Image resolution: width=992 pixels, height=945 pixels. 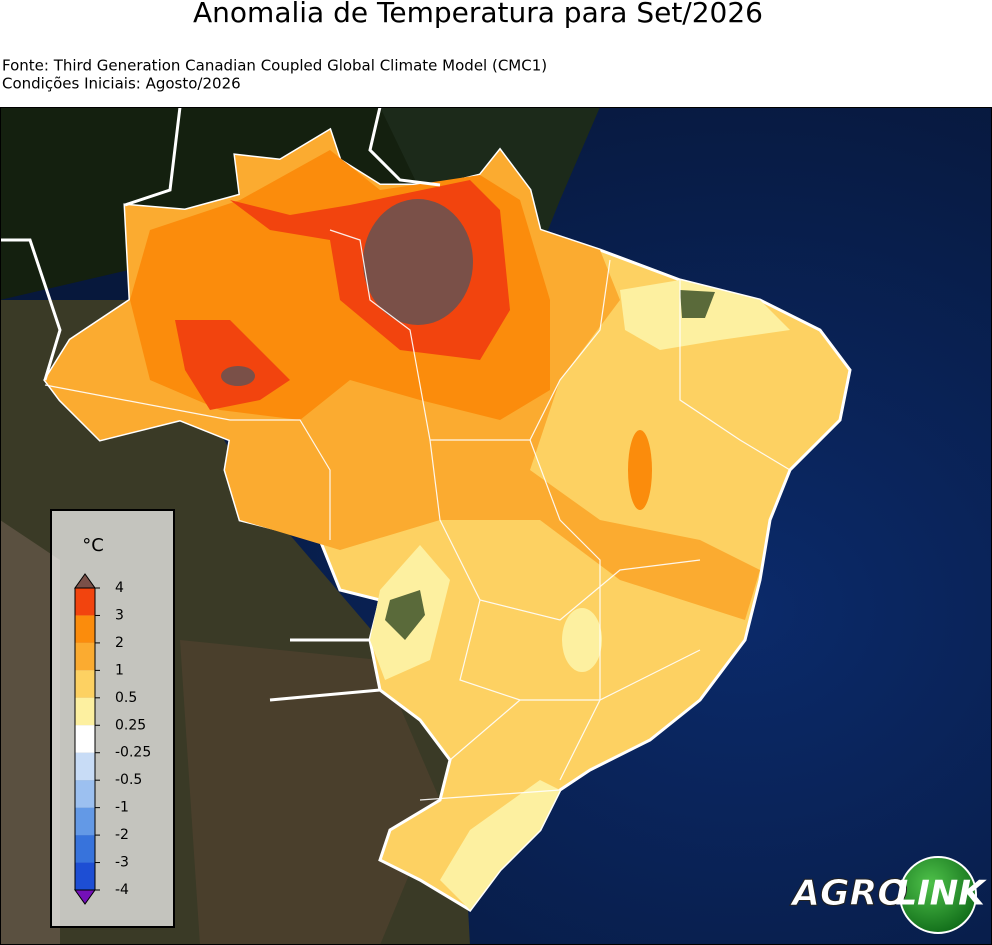 What do you see at coordinates (119, 670) in the screenshot?
I see `colorbar-tick-label: 1` at bounding box center [119, 670].